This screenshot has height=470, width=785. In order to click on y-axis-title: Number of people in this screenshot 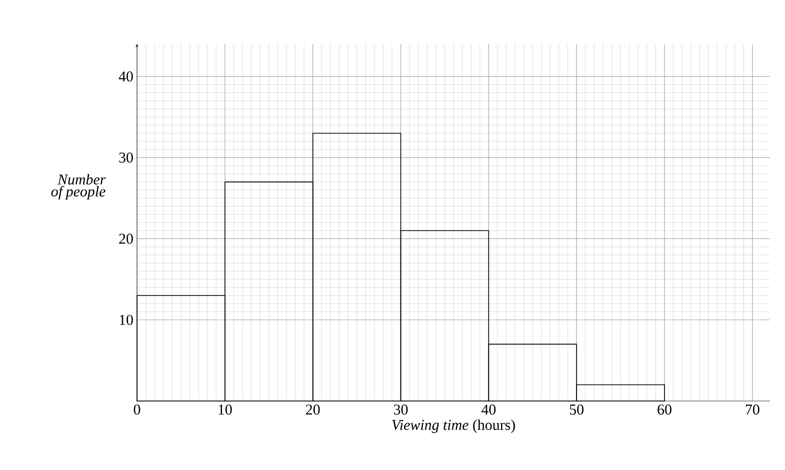, I will do `click(78, 187)`.